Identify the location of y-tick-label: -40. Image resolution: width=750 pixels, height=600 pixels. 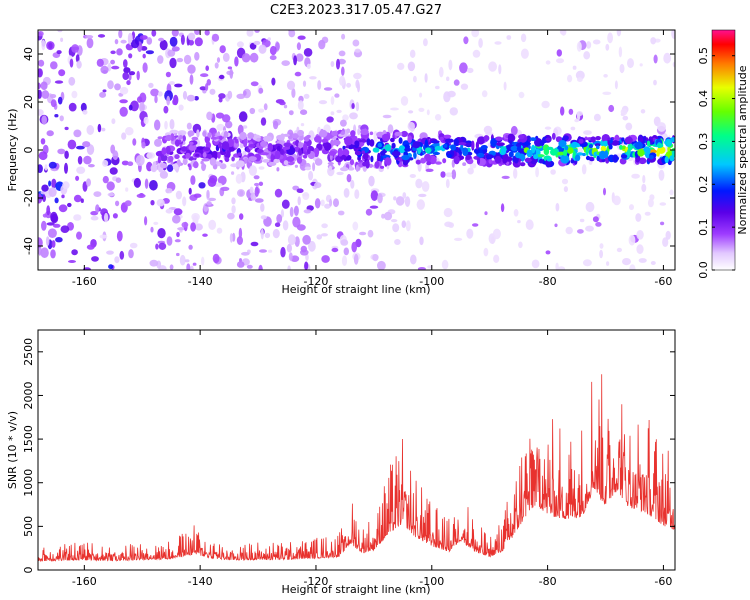
(28, 246).